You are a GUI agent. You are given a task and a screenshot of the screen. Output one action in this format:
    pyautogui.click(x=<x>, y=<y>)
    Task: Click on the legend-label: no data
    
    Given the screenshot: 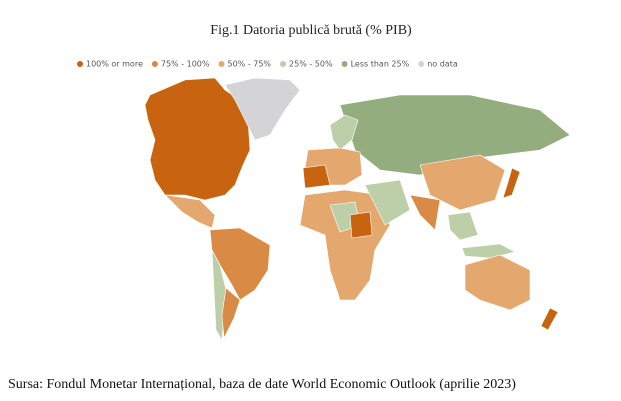 What is the action you would take?
    pyautogui.click(x=442, y=64)
    